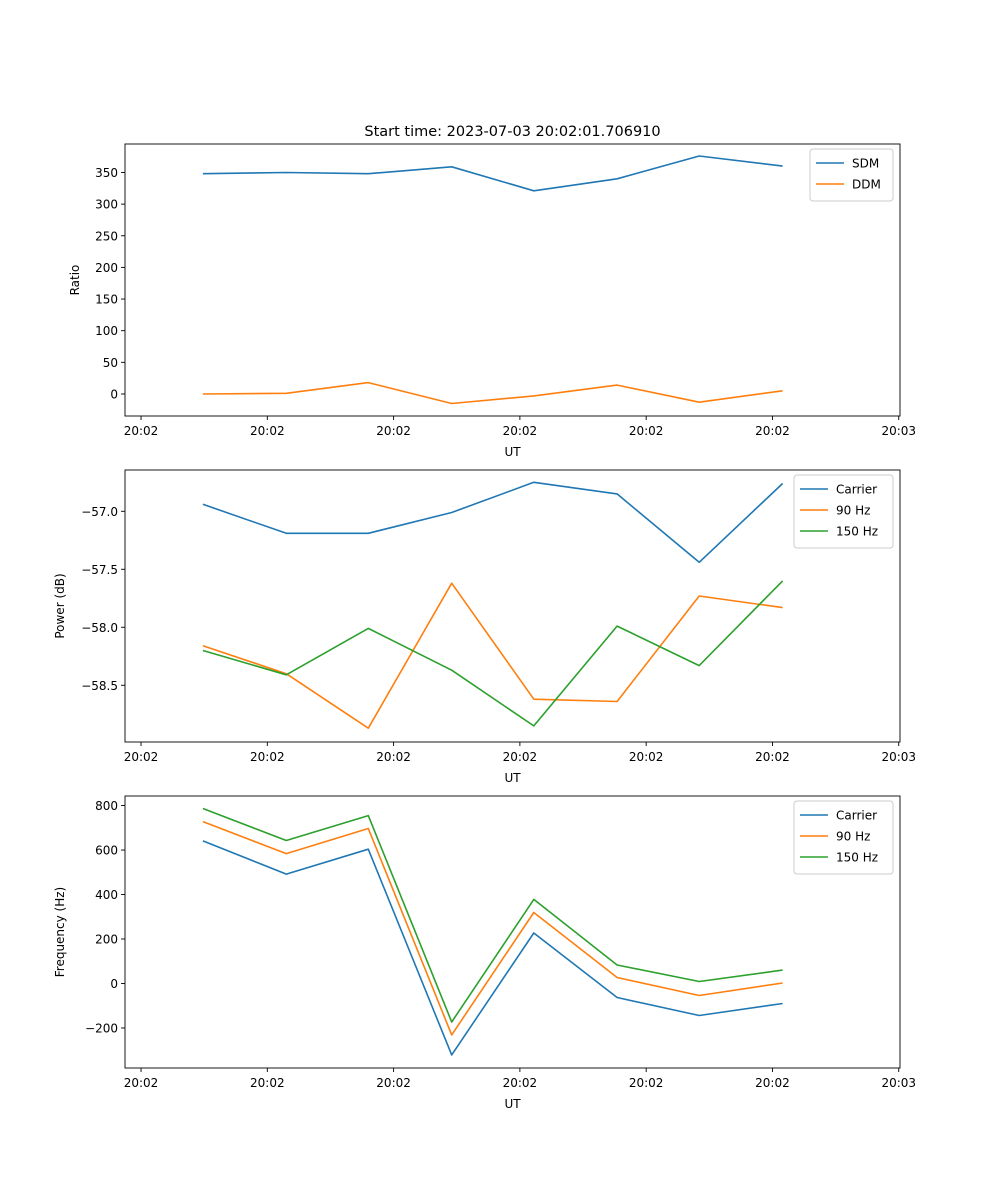  What do you see at coordinates (99, 570) in the screenshot?
I see `y-tick-label: −57.5` at bounding box center [99, 570].